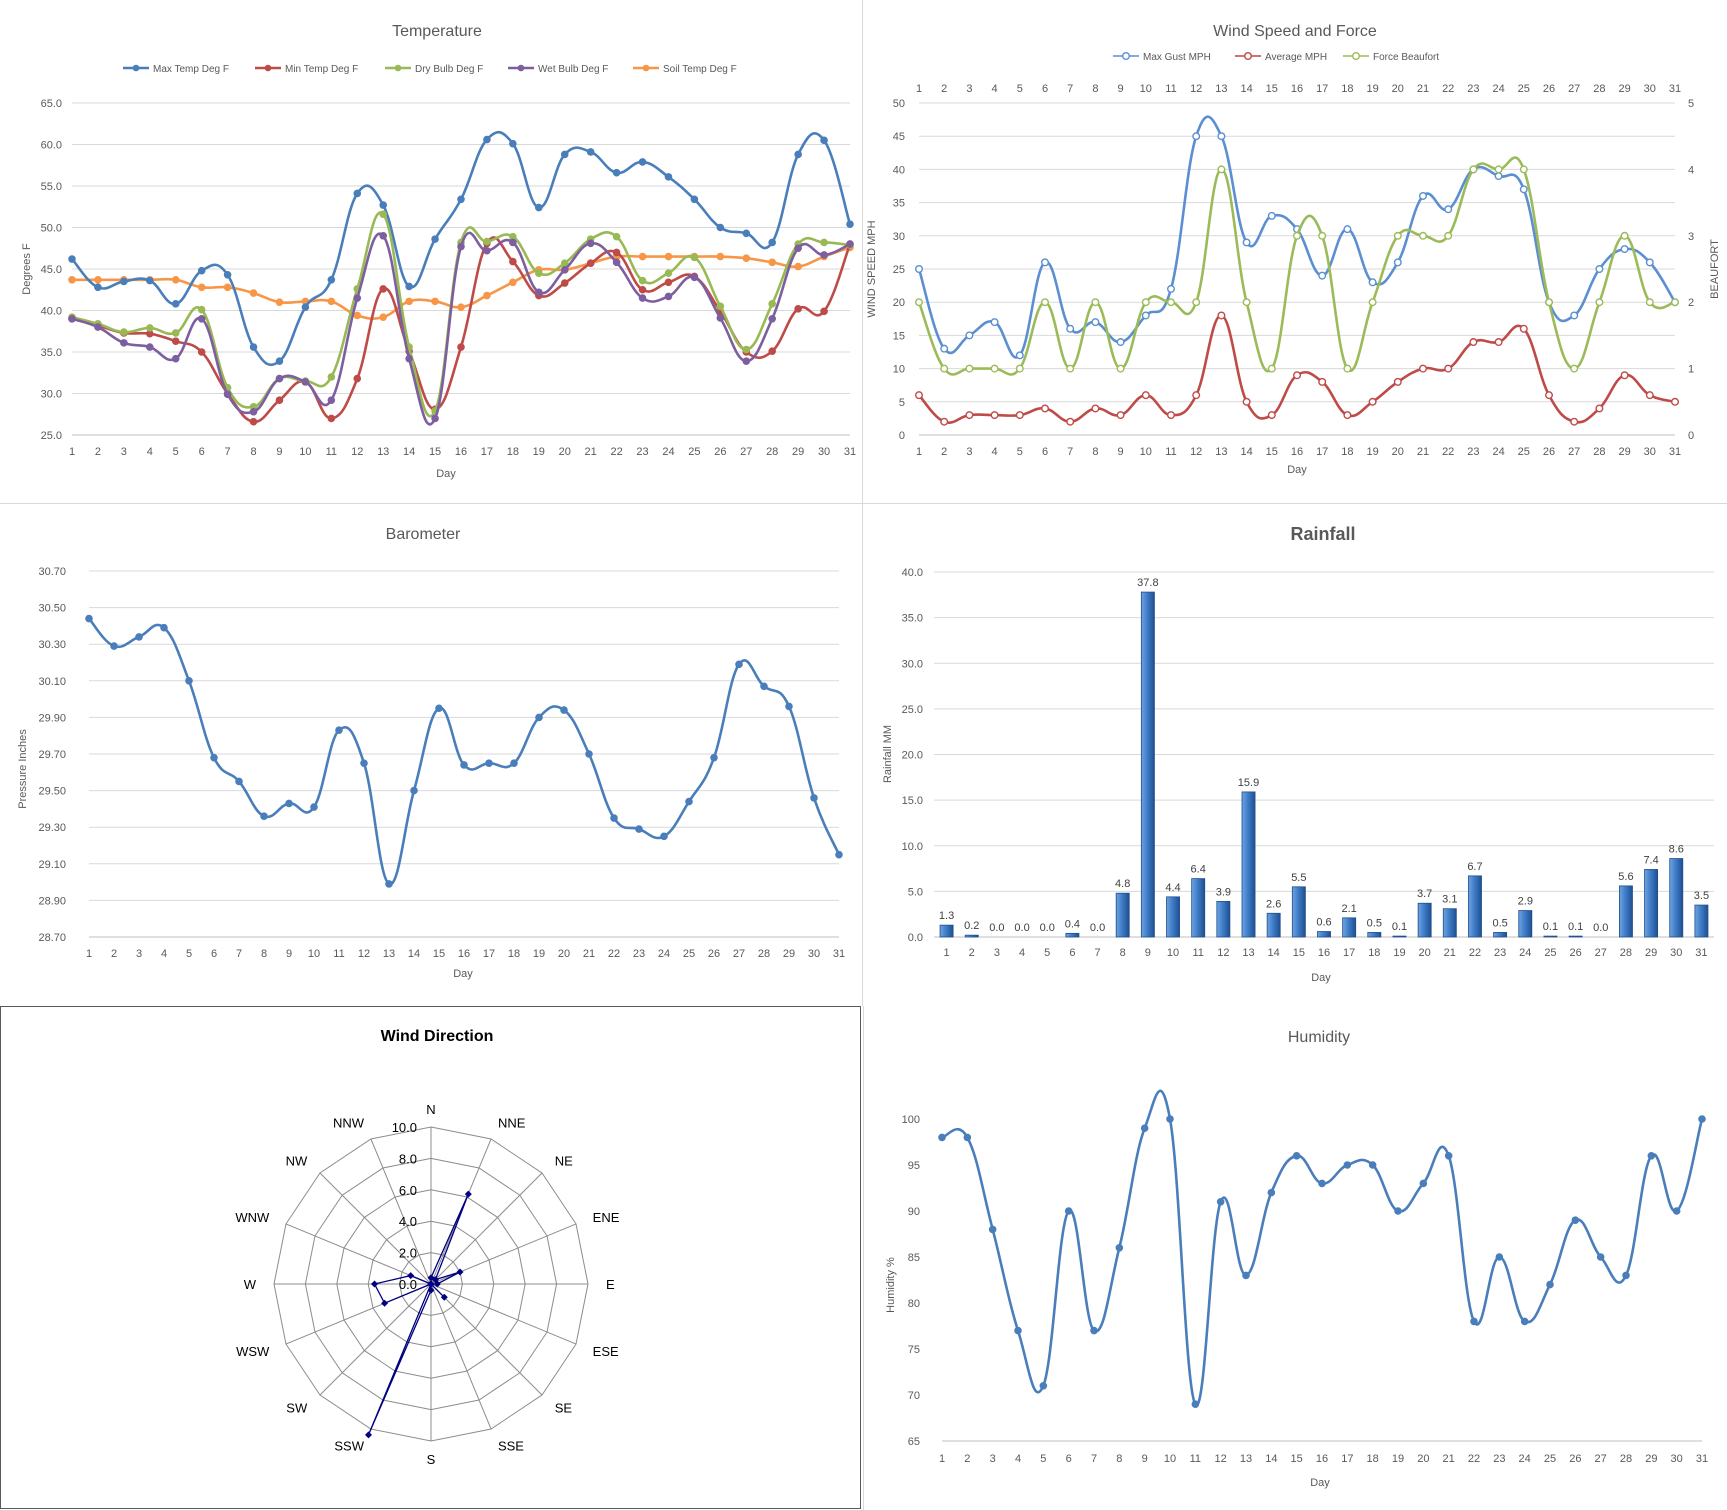 Image resolution: width=1727 pixels, height=1510 pixels. I want to click on x-top-tick-label: 29, so click(1624, 89).